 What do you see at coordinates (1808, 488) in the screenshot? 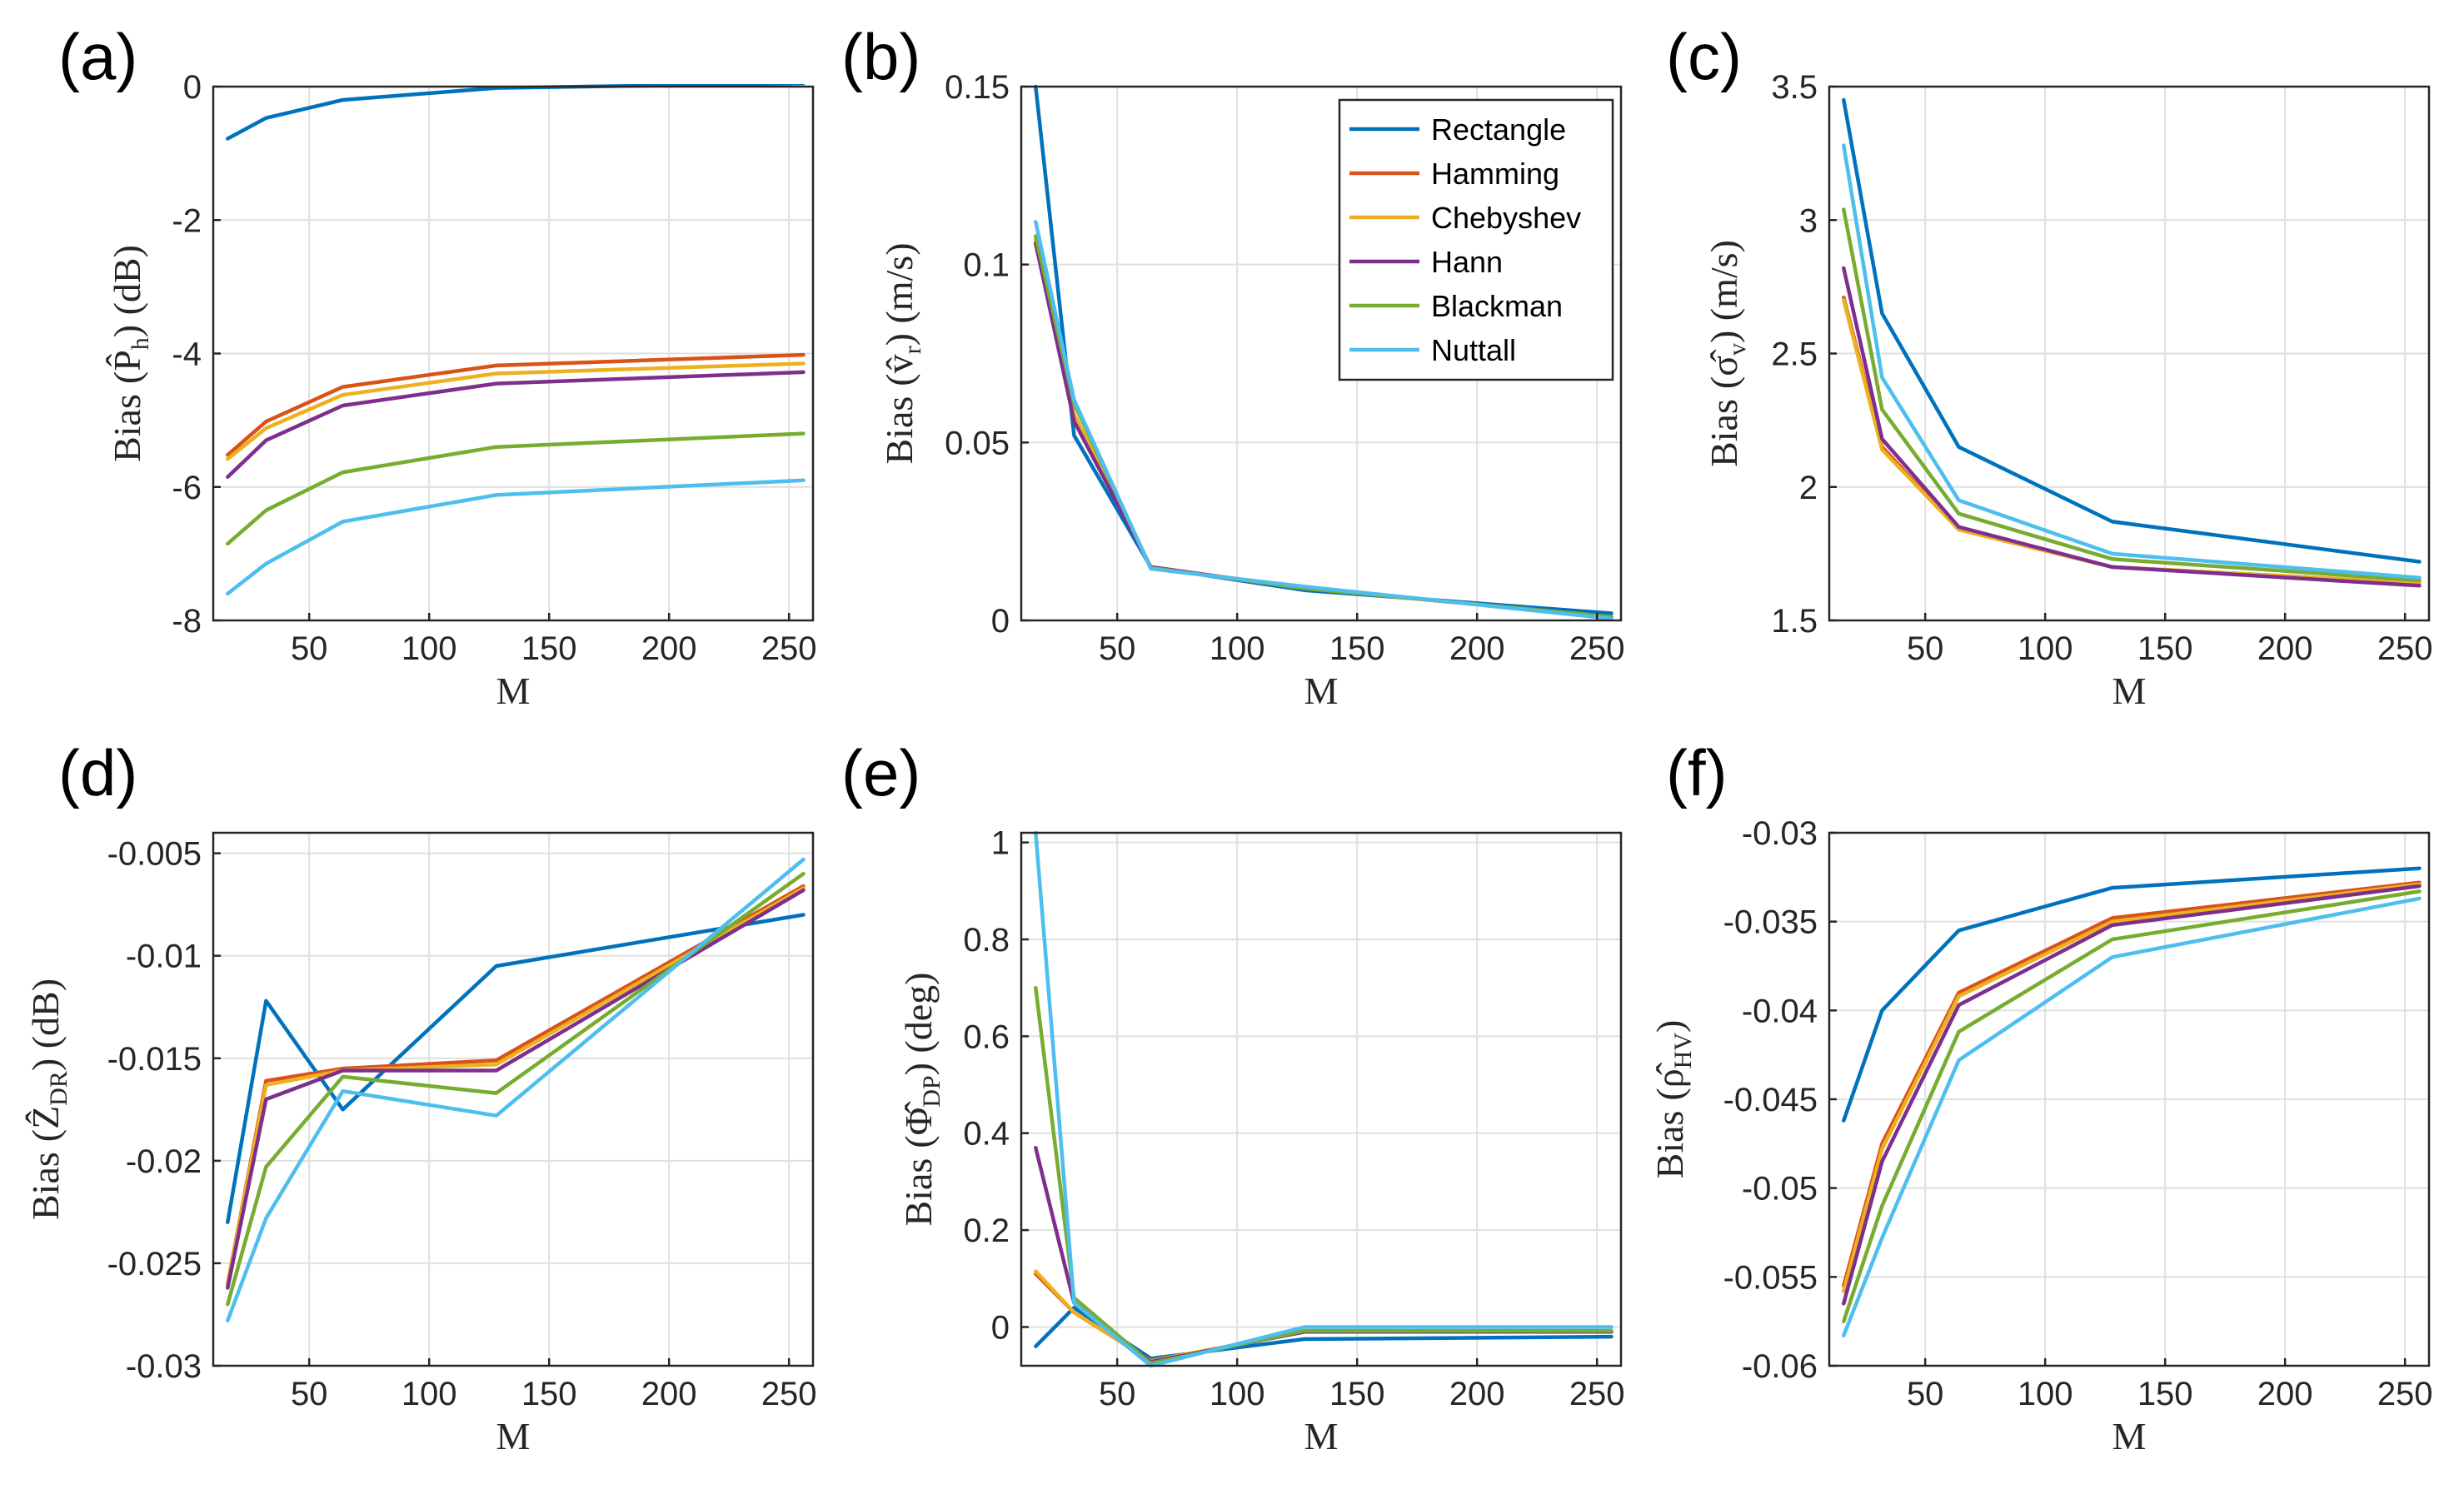
I see `y-tick-label: 2` at bounding box center [1808, 488].